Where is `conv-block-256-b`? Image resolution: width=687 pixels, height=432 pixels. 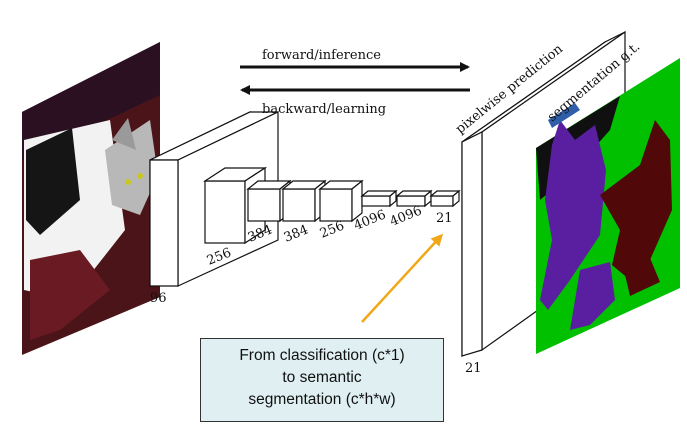
conv-block-256-b is located at coordinates (341, 201).